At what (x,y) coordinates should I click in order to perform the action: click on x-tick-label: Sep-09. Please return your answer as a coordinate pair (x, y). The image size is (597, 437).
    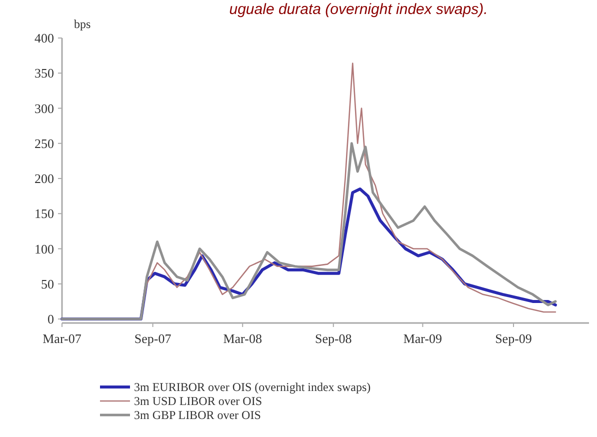
    Looking at the image, I should click on (513, 338).